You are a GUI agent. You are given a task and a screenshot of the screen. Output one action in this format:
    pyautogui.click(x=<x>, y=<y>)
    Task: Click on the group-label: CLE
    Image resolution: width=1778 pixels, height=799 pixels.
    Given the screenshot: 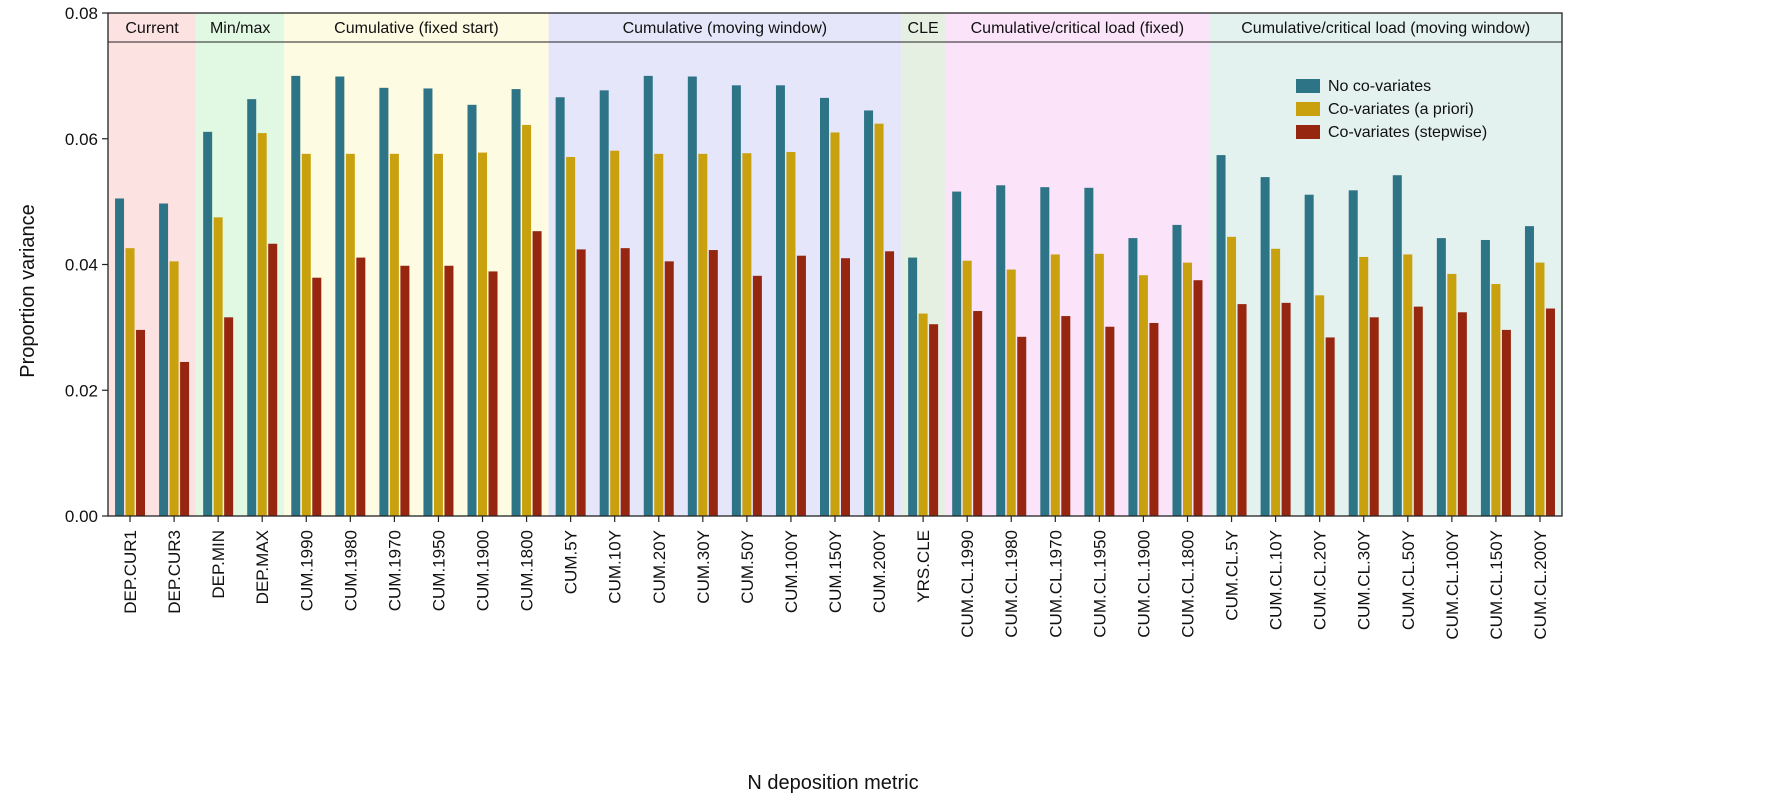 What is the action you would take?
    pyautogui.click(x=923, y=28)
    